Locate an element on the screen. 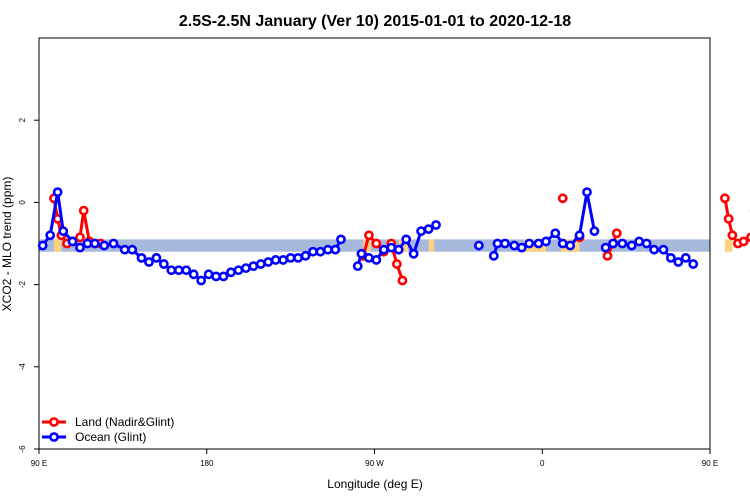 The width and height of the screenshot is (750, 500). x-tick-label: 0 is located at coordinates (542, 463).